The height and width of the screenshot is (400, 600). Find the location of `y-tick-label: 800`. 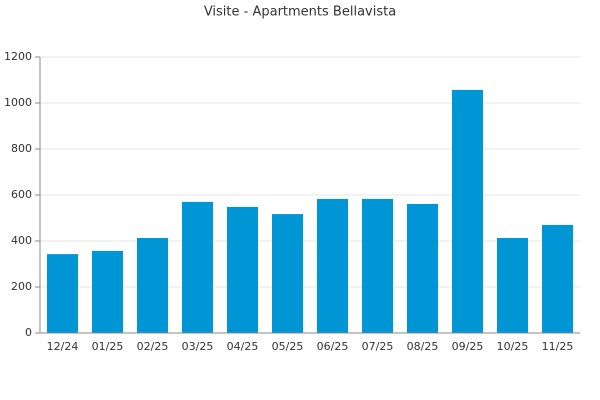

y-tick-label: 800 is located at coordinates (21, 148).